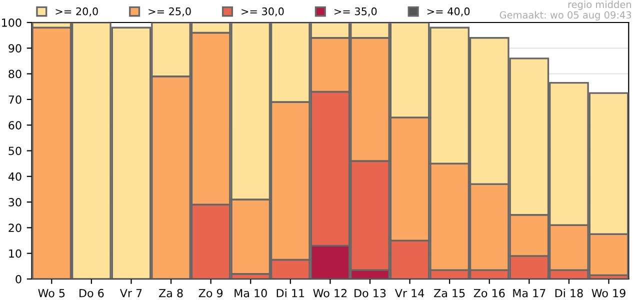  I want to click on x-tick-label: Di 18, so click(569, 293).